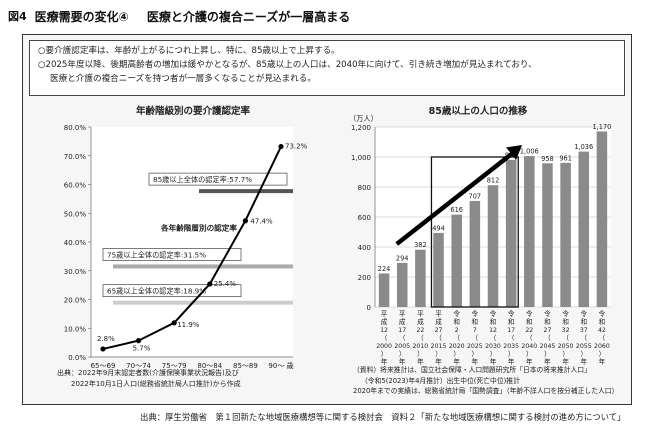  What do you see at coordinates (369, 308) in the screenshot?
I see `y-tick-label: 0` at bounding box center [369, 308].